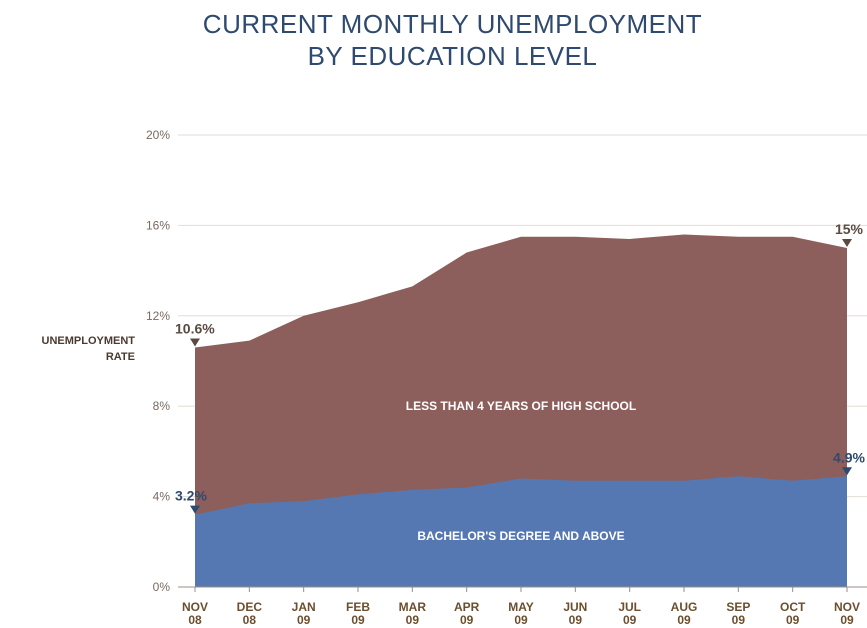 Image resolution: width=867 pixels, height=628 pixels. Describe the element at coordinates (576, 620) in the screenshot. I see `x-tick-year-7: 09` at that location.